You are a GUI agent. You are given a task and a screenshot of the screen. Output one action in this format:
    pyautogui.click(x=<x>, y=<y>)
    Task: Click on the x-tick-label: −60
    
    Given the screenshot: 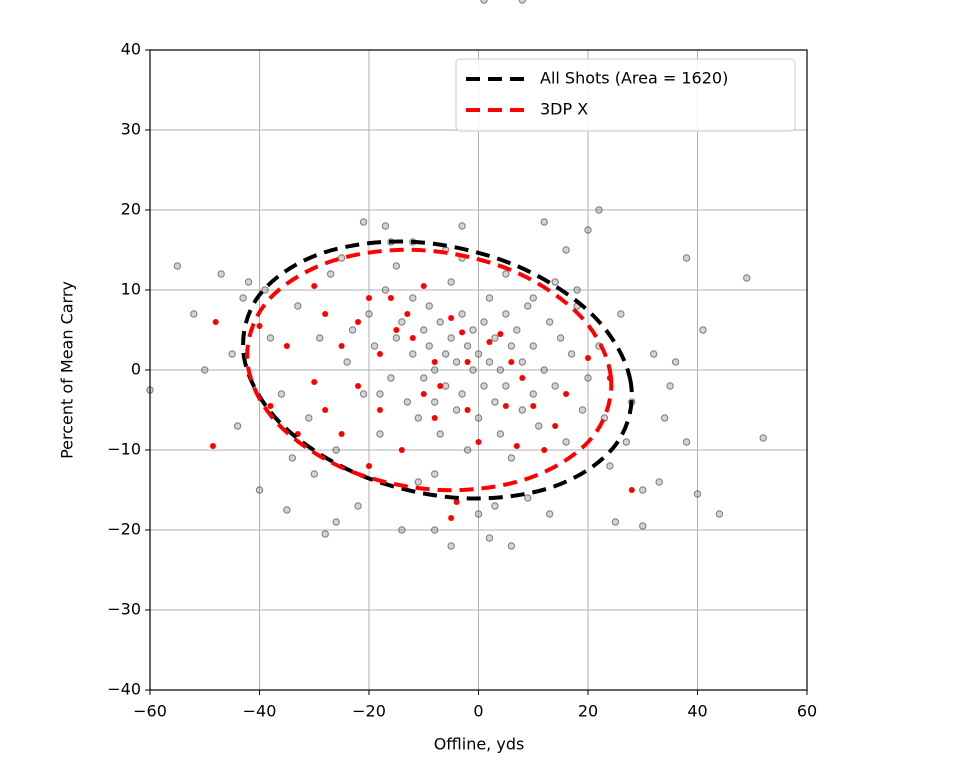 What is the action you would take?
    pyautogui.click(x=150, y=711)
    